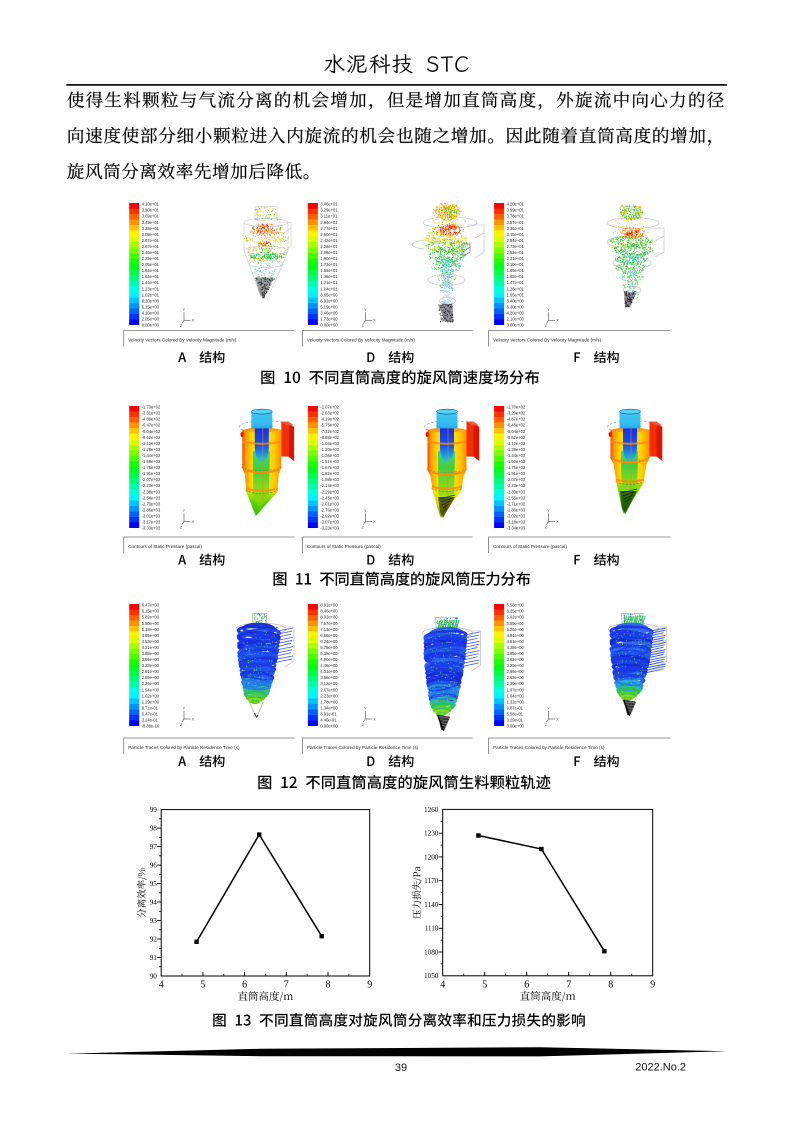  I want to click on svg-text: 1.56e+01, so click(329, 270).